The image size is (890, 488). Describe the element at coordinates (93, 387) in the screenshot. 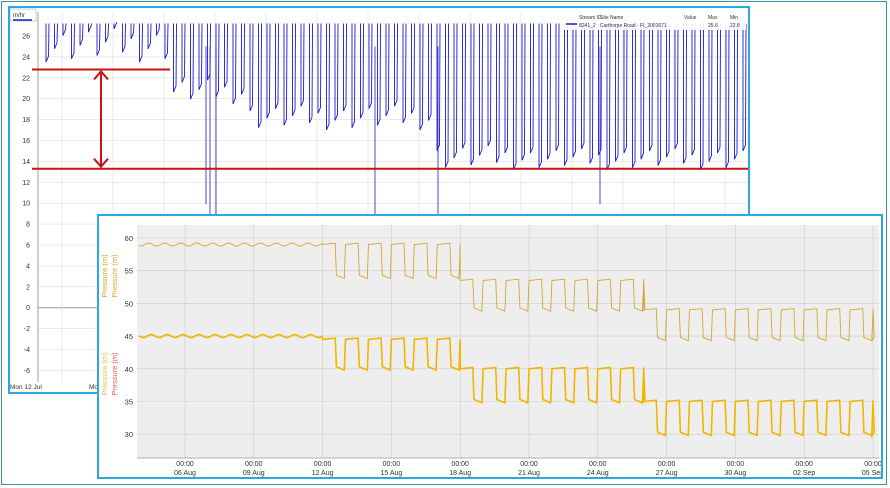

I see `flow-x-tick-label: Mo` at that location.